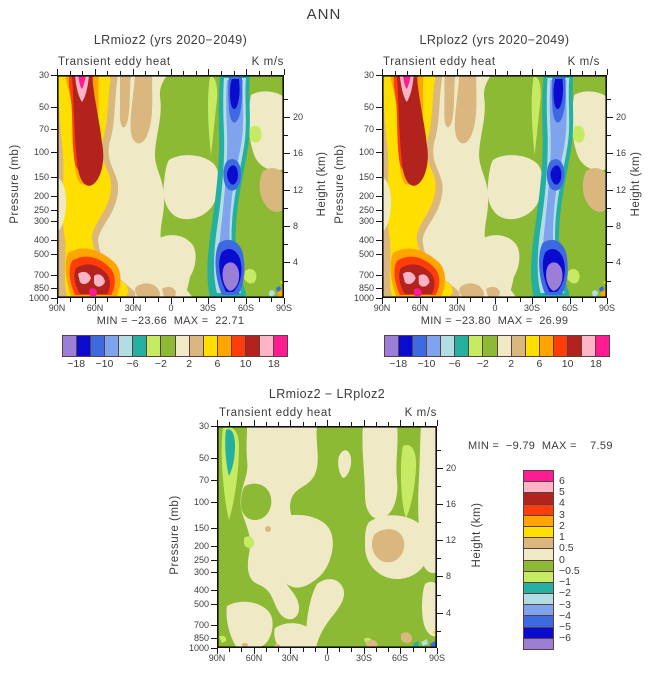 This screenshot has width=648, height=674. I want to click on plot-frame, so click(170, 186).